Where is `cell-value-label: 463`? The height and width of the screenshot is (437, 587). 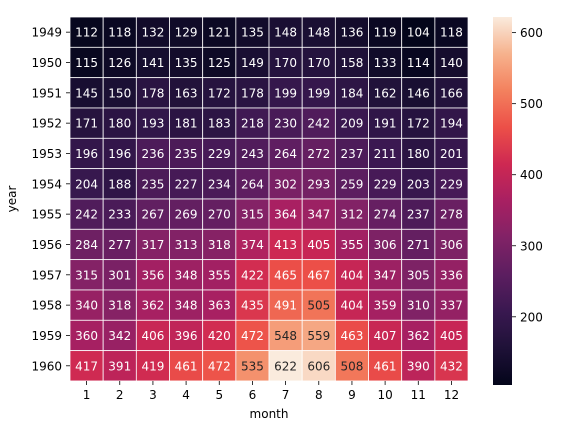
cell-value-label: 463 is located at coordinates (351, 336).